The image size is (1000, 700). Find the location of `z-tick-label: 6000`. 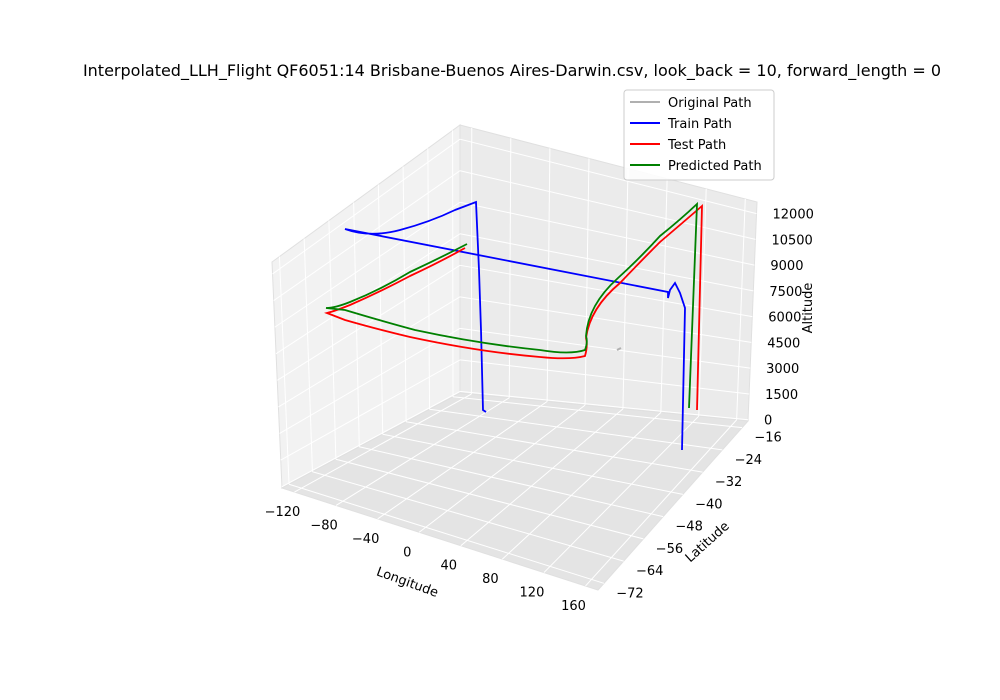

z-tick-label: 6000 is located at coordinates (784, 318).